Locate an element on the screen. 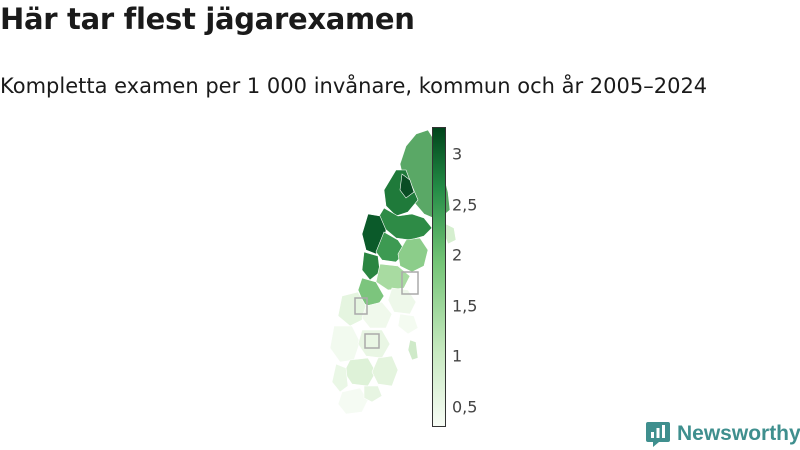 The image size is (800, 450). chart-title: Här tar flest jägarexamen is located at coordinates (207, 19).